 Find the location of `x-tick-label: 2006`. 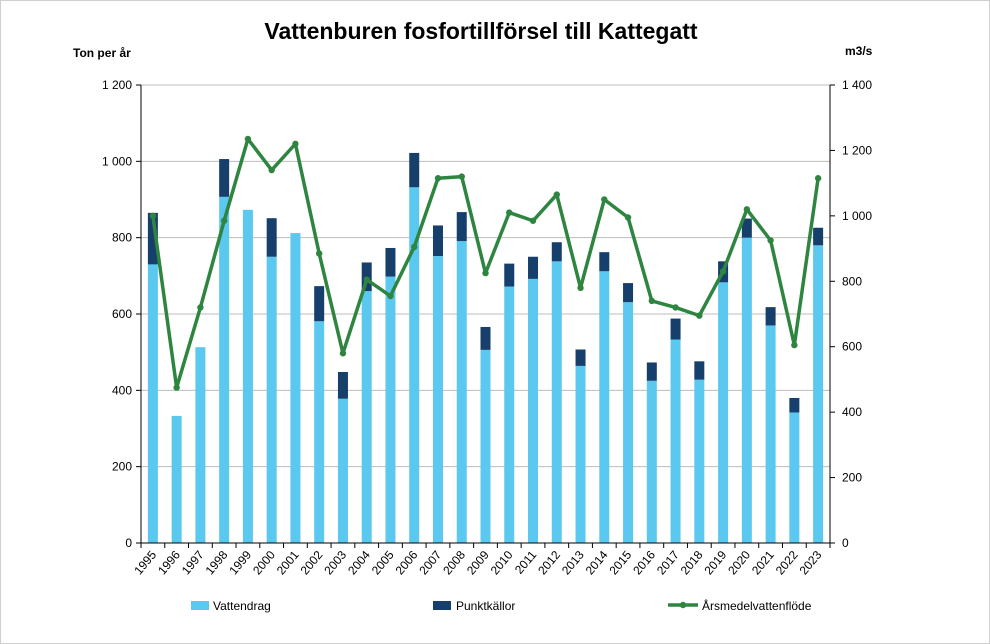

x-tick-label: 2006 is located at coordinates (407, 563).